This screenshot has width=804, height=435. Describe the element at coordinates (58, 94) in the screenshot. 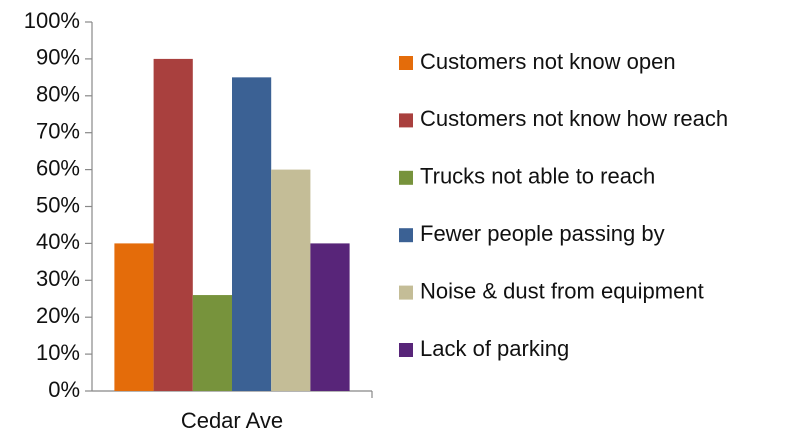

I see `y-tick-label: 80%` at that location.